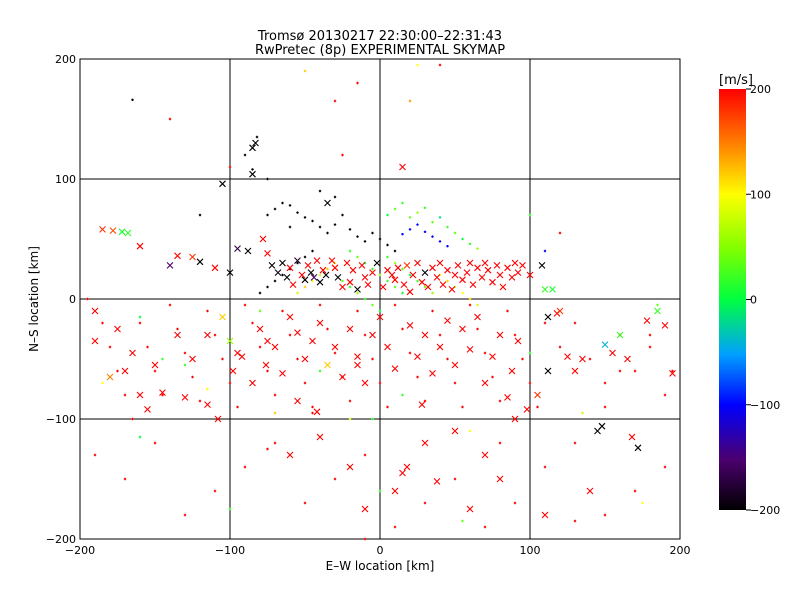  What do you see at coordinates (72, 299) in the screenshot?
I see `y-tick-label-2: 0` at bounding box center [72, 299].